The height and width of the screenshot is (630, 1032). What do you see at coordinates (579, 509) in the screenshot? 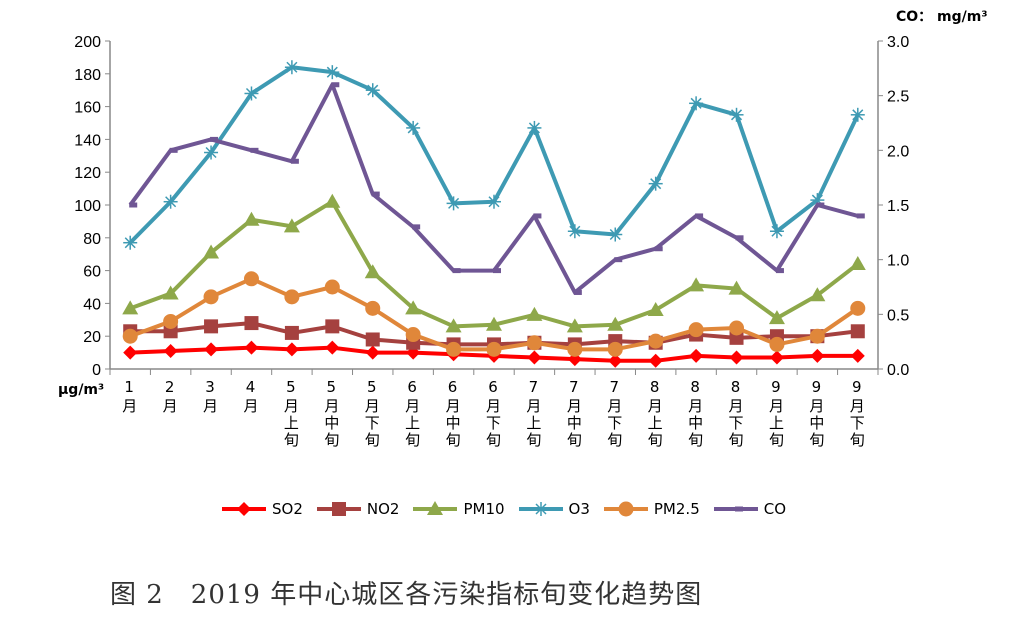
I see `legend-label: O3` at bounding box center [579, 509].